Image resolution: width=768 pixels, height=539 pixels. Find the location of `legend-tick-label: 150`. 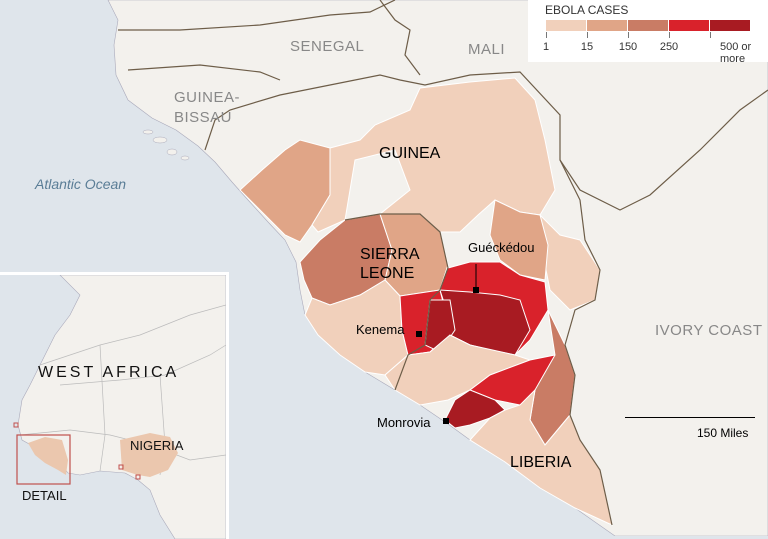

legend-tick-label: 150 is located at coordinates (628, 47).